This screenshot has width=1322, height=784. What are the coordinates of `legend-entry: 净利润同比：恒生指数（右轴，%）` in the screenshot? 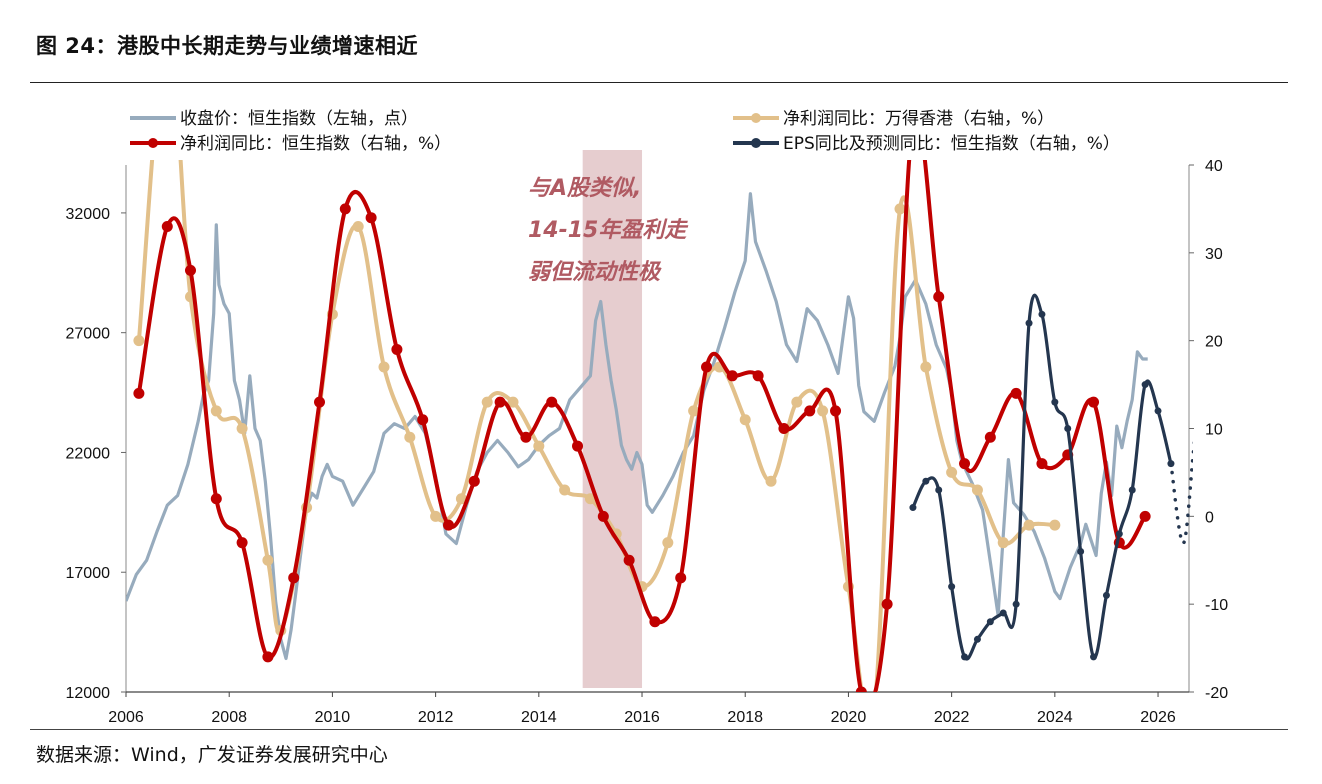 It's located at (290, 144).